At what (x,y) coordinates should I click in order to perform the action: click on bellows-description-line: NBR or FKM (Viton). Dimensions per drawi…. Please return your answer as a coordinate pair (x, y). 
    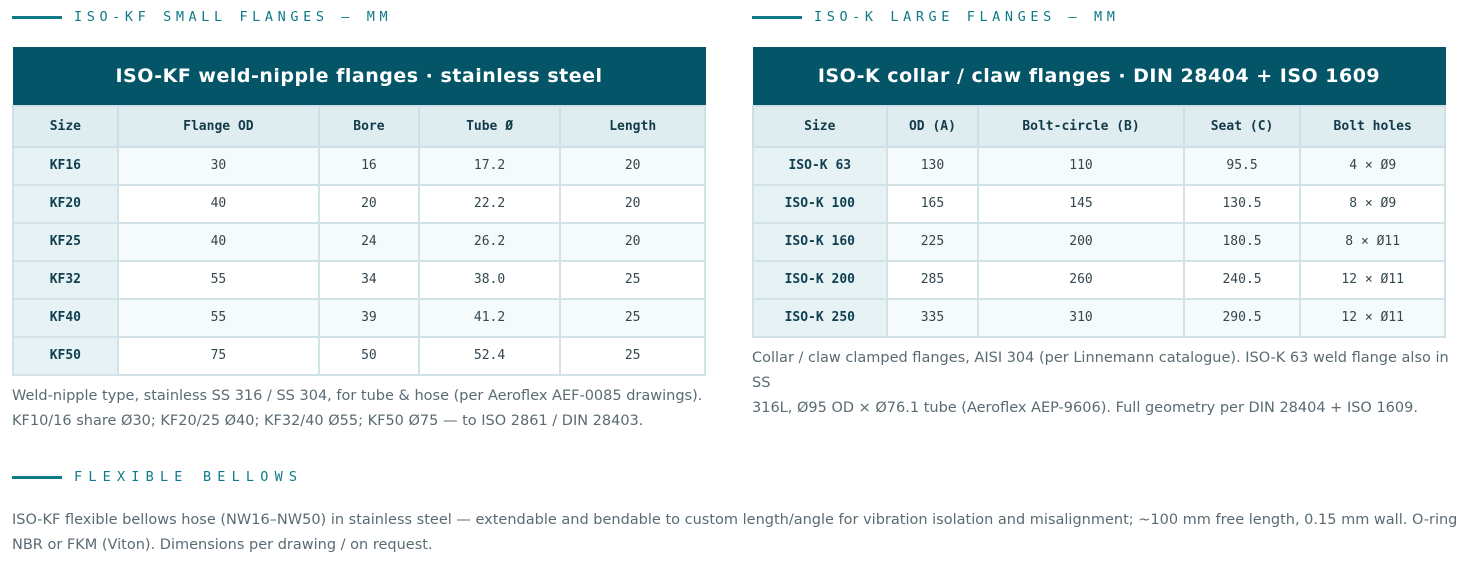
    Looking at the image, I should click on (222, 545).